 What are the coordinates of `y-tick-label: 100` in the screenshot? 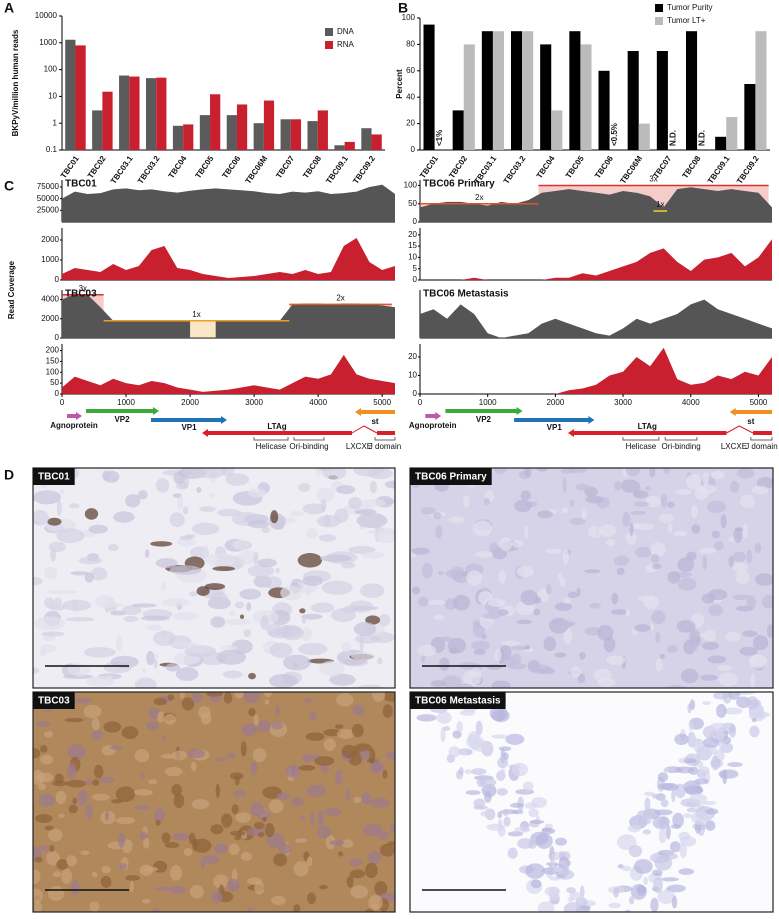 It's located at (53, 371).